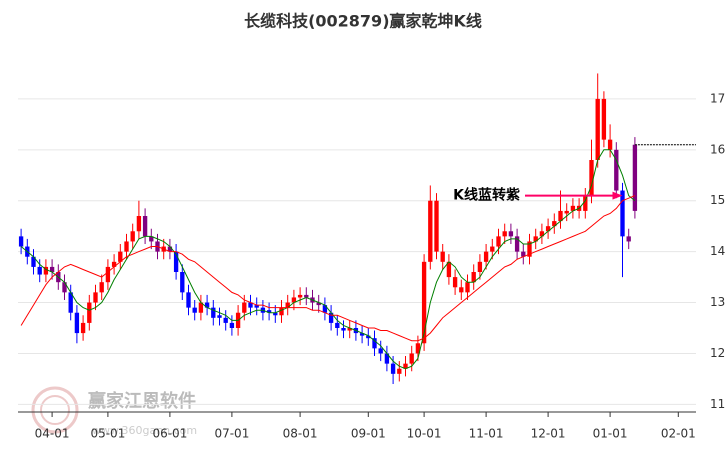 The height and width of the screenshot is (450, 726). Describe the element at coordinates (169, 434) in the screenshot. I see `x-tick-label: 06-01` at that location.